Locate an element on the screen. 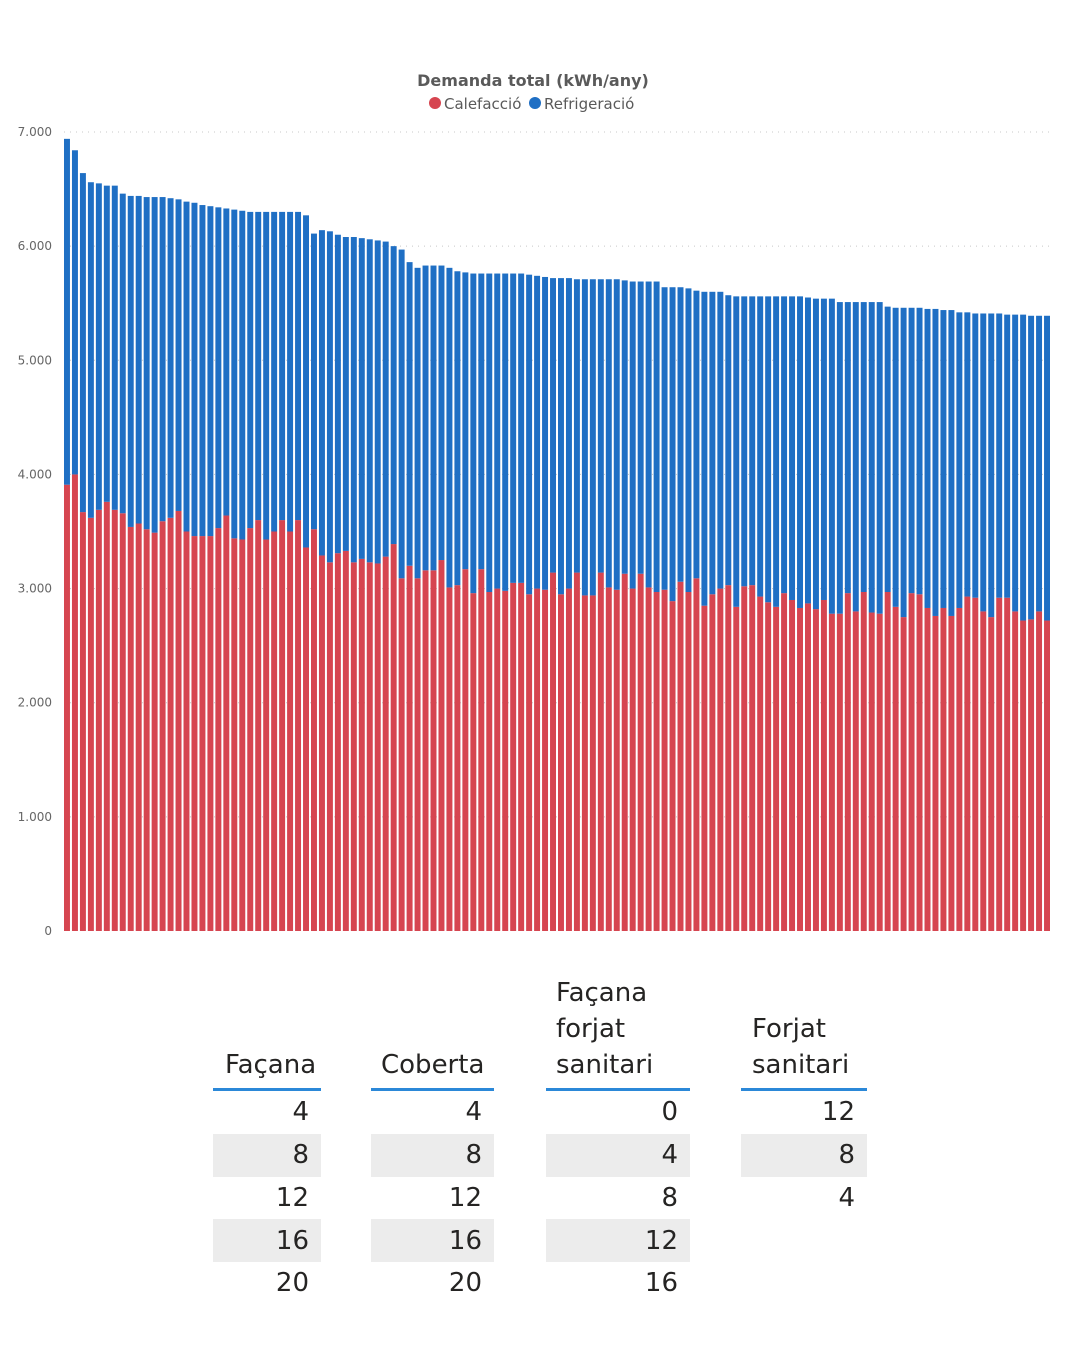  chart-title: Demanda total (kWh/any) is located at coordinates (533, 80).